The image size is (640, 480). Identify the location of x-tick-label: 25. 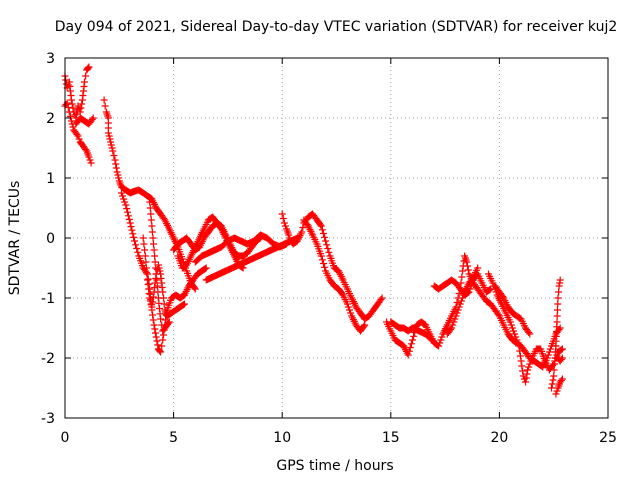
(608, 438).